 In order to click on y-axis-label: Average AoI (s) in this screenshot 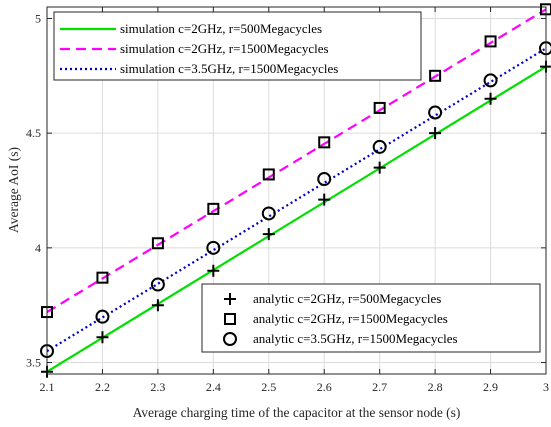, I will do `click(13, 190)`.